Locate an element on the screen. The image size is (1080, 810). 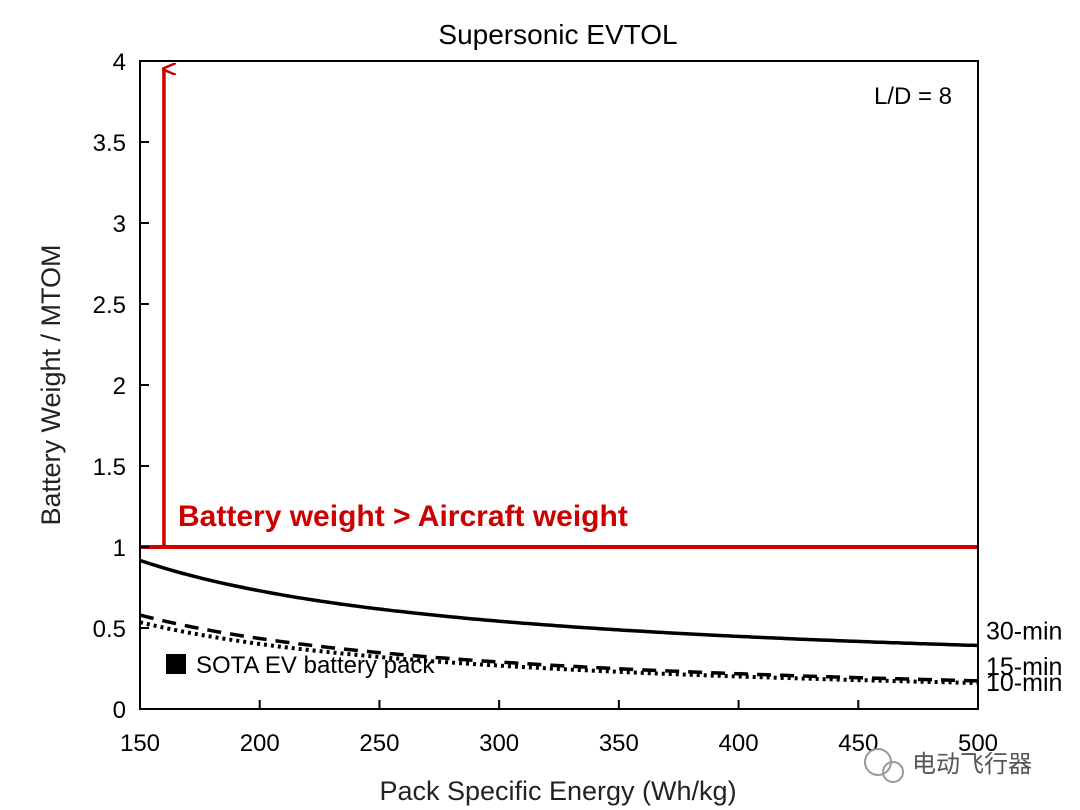
y-tick-label: 1 is located at coordinates (119, 548).